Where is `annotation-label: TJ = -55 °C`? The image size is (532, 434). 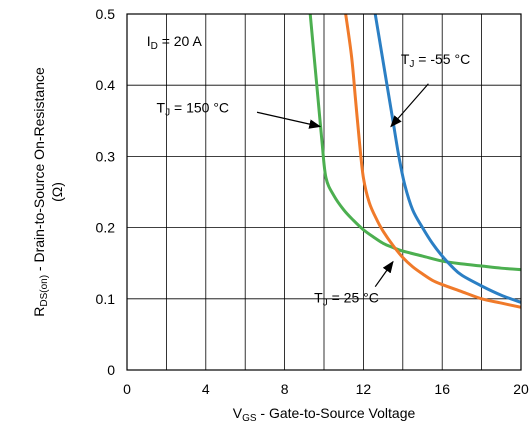 annotation-label: TJ = -55 °C is located at coordinates (435, 60).